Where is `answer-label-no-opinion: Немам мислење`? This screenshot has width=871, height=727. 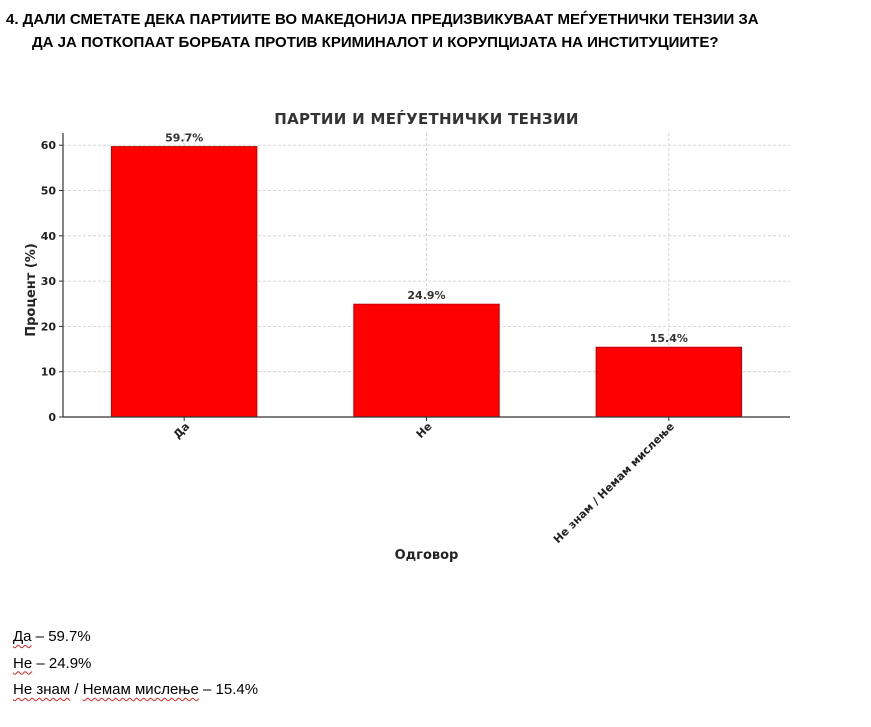
answer-label-no-opinion: Немам мислење is located at coordinates (140, 689).